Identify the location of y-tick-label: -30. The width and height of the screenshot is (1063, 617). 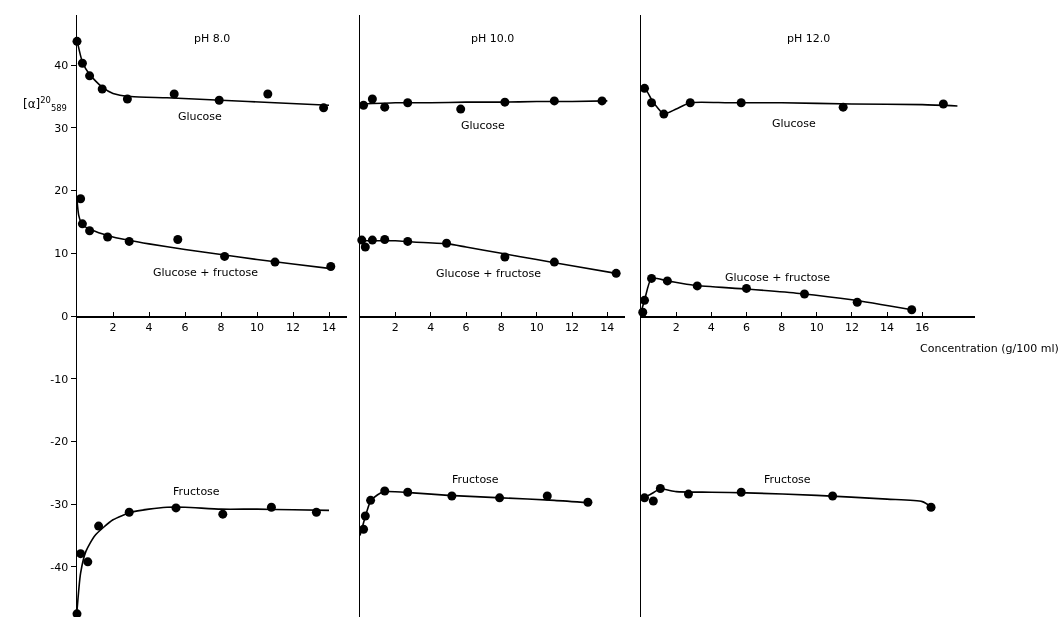
(59, 504).